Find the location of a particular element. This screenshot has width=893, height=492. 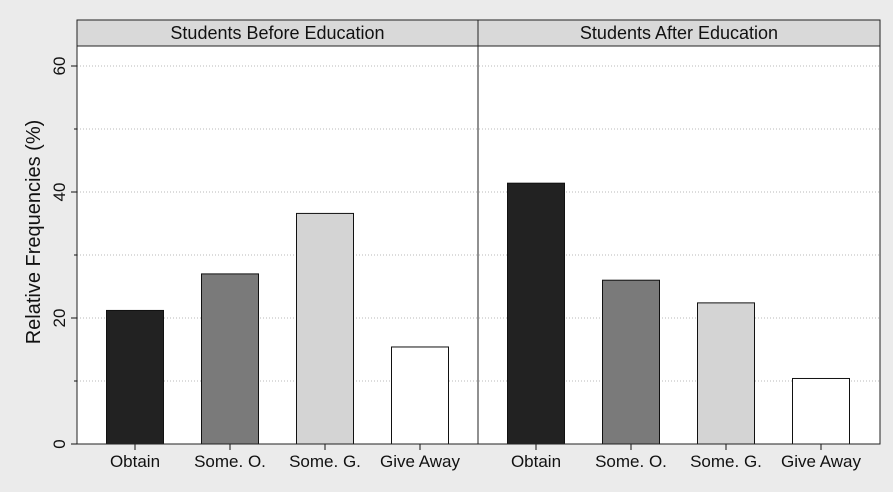

y-tick-label: 0 is located at coordinates (59, 443).